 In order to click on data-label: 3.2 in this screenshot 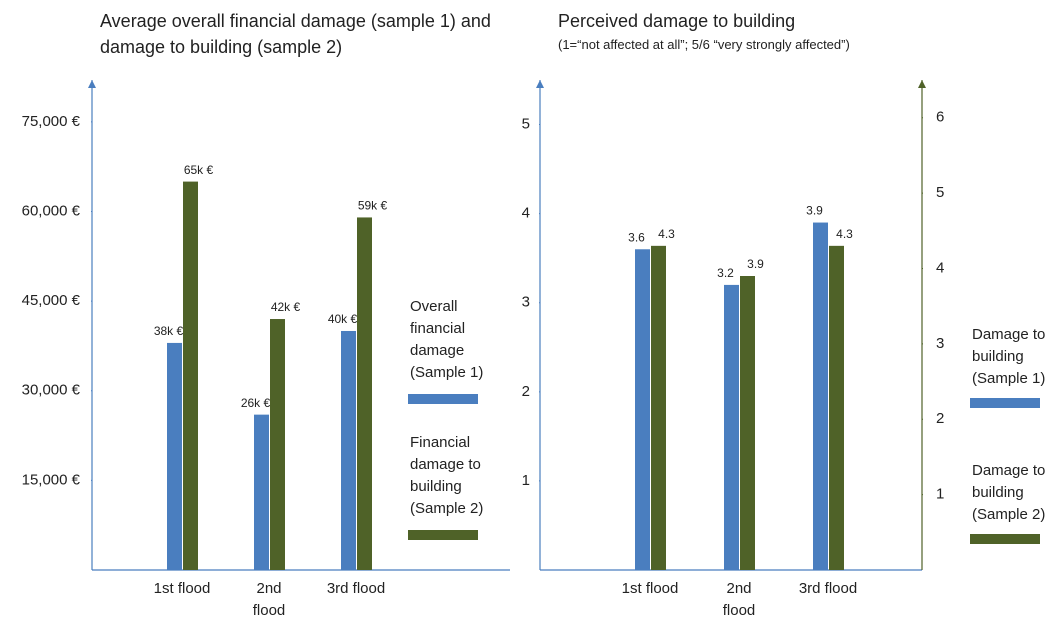, I will do `click(725, 273)`.